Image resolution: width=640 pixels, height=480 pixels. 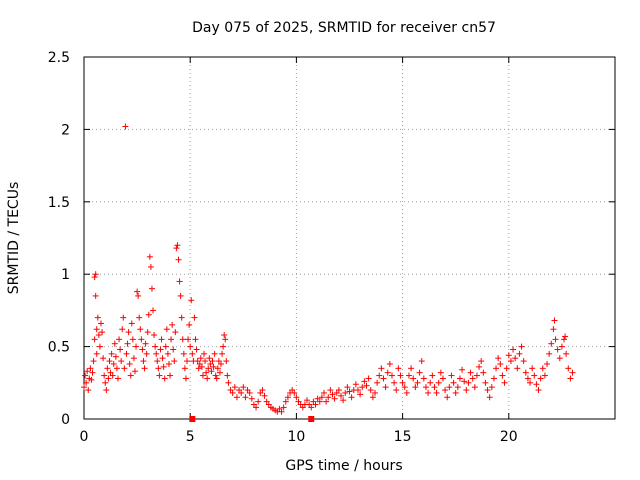 I want to click on y-tick-label: 2.5, so click(x=59, y=58).